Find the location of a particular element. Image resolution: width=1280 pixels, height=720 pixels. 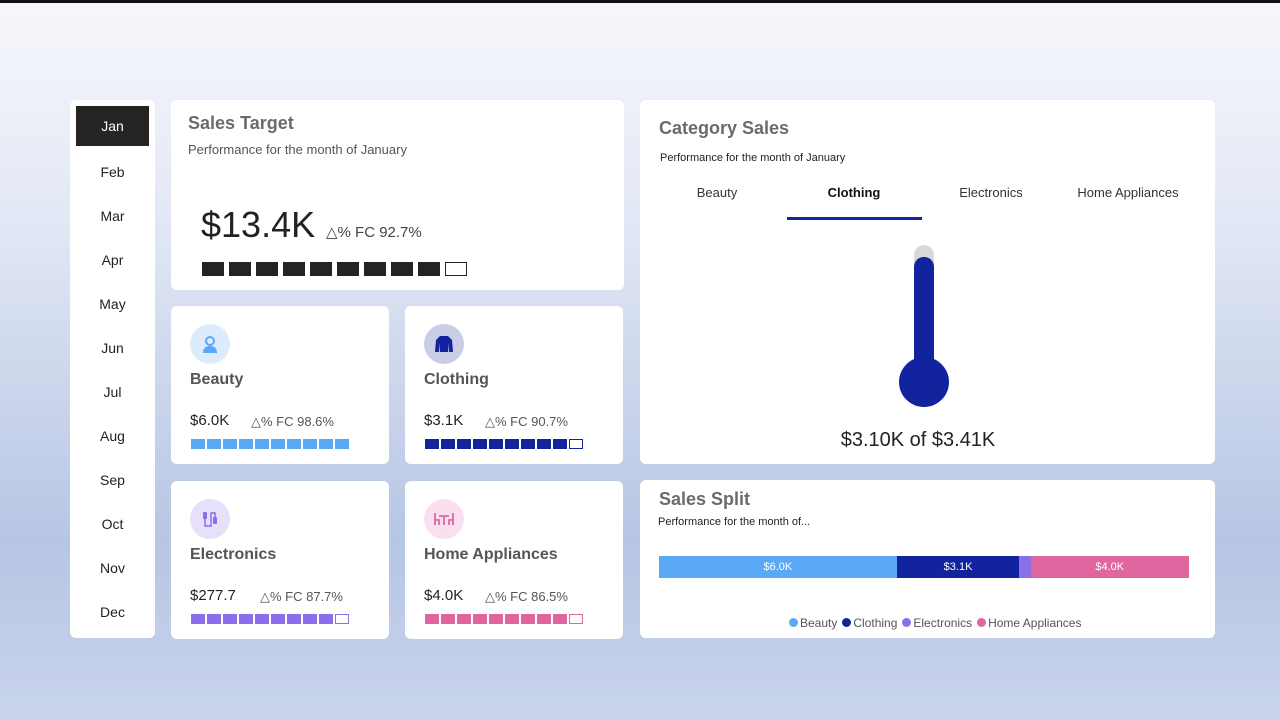

category-name: Clothing is located at coordinates (456, 379).